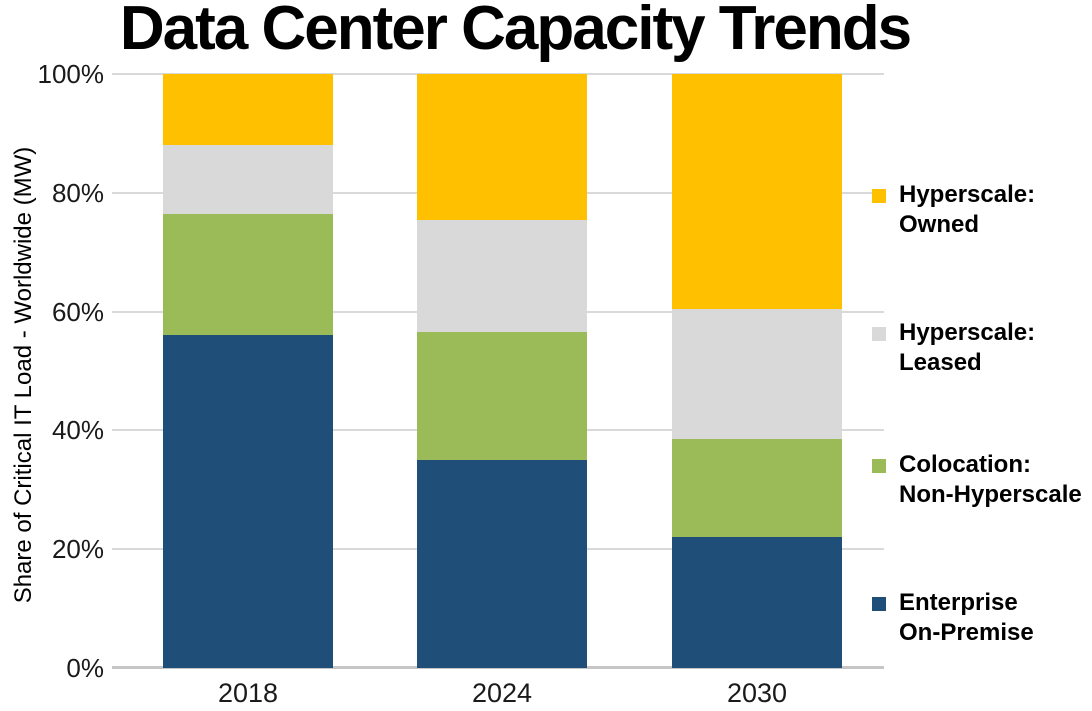 The image size is (1092, 711). What do you see at coordinates (502, 276) in the screenshot?
I see `bar-segment-2024-hyperscale-leased` at bounding box center [502, 276].